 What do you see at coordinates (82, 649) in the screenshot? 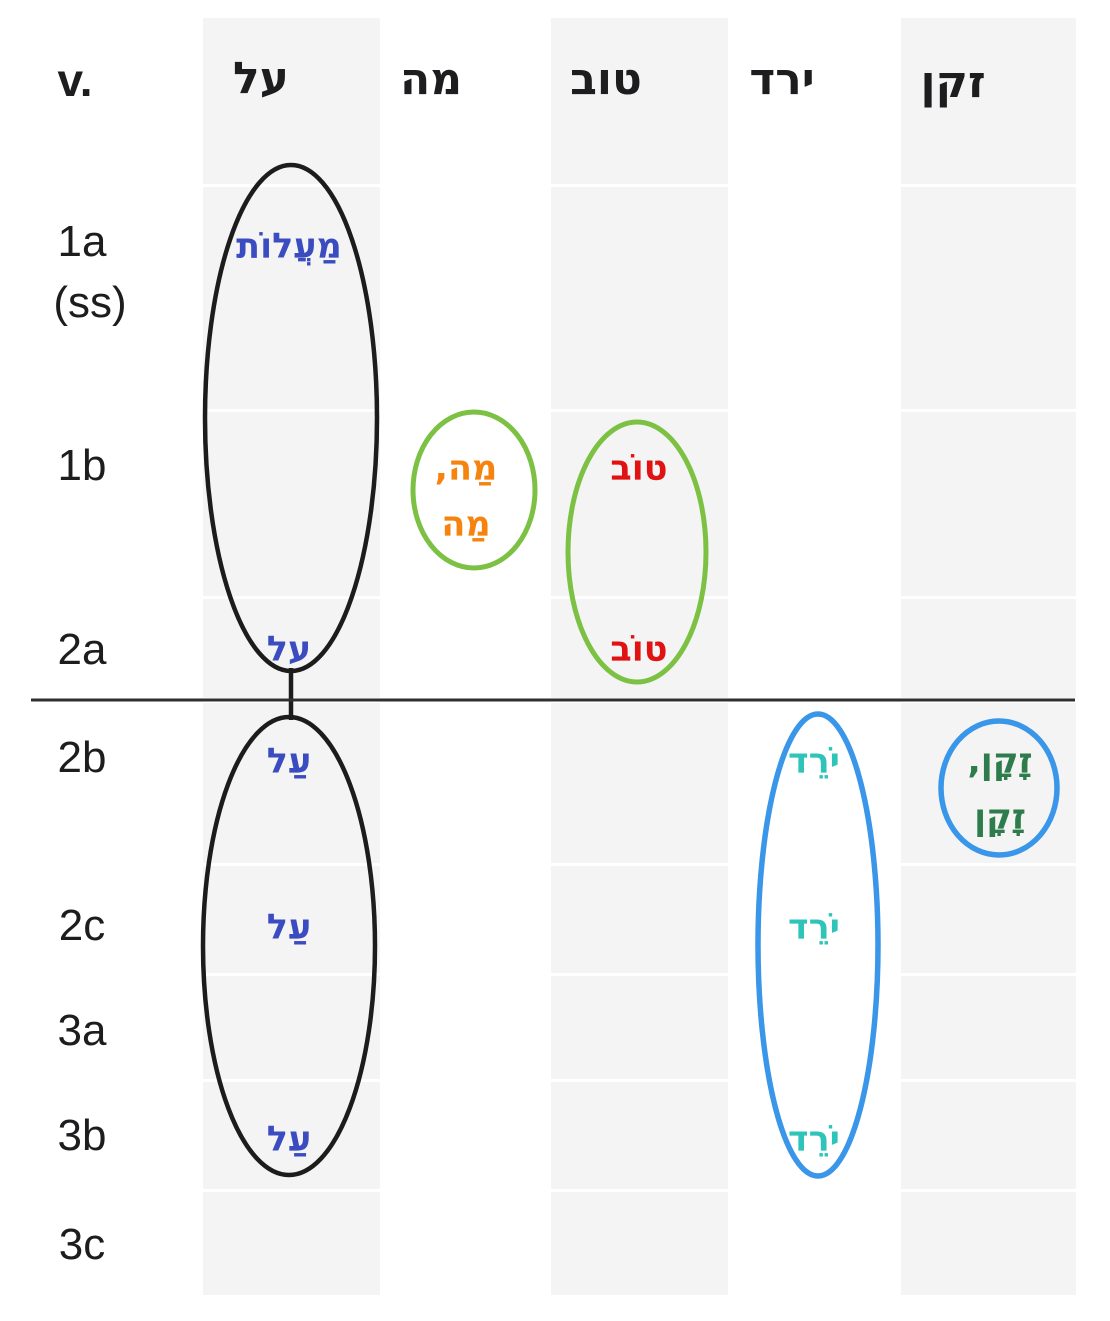
I see `row-label-2a: 2a` at bounding box center [82, 649].